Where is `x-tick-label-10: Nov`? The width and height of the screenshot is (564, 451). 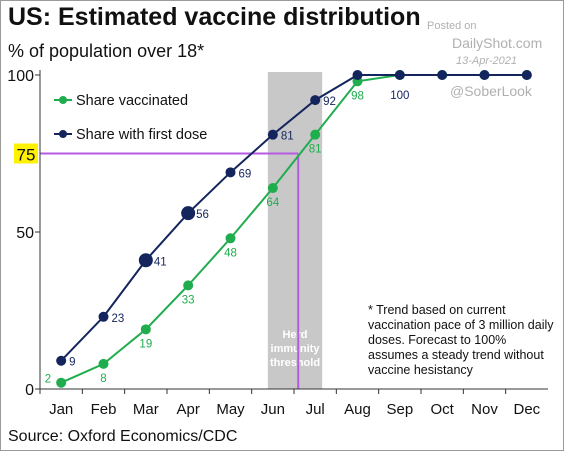 x-tick-label-10: Nov is located at coordinates (484, 409).